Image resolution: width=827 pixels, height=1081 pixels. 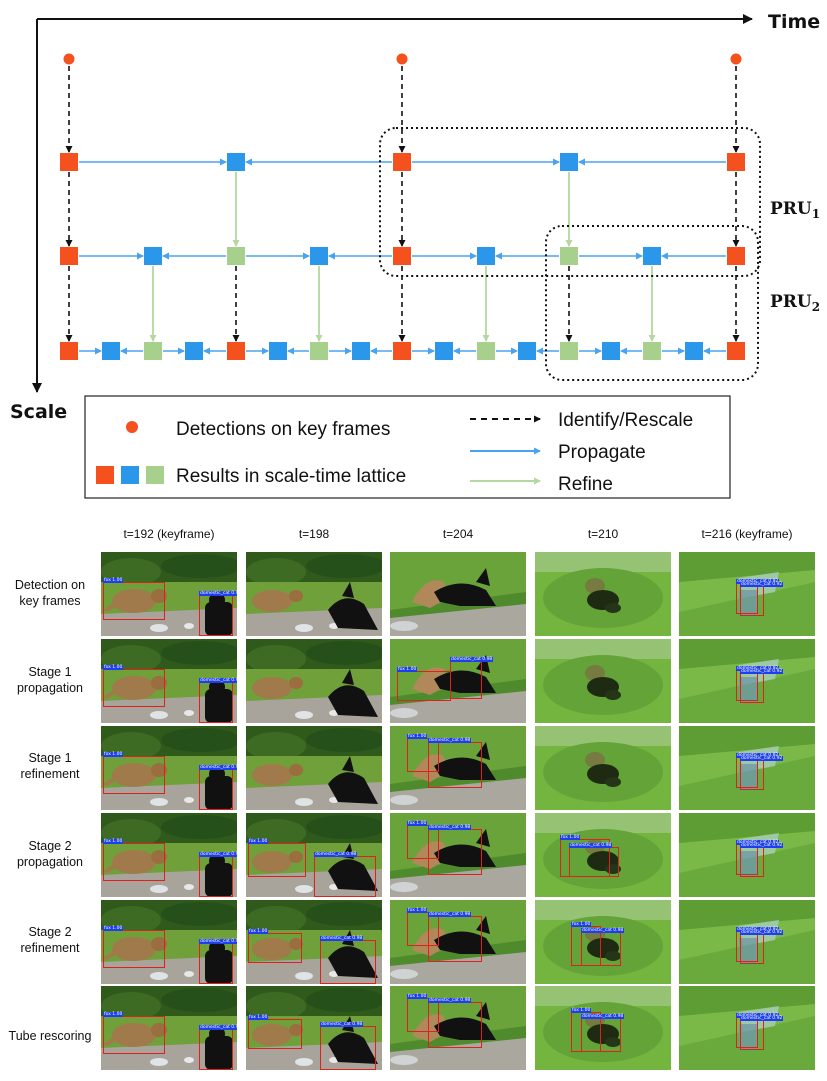 I want to click on column-header: t=216 (keyframe), so click(x=747, y=534).